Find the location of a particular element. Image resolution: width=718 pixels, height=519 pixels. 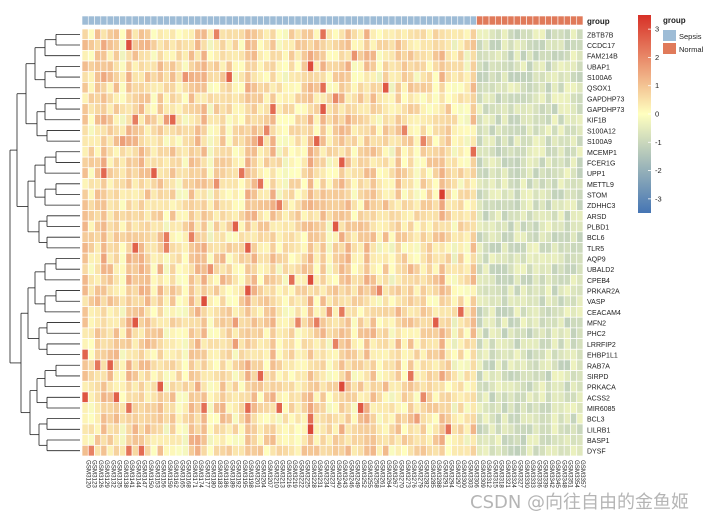

column-label: GSM3297 is located at coordinates (457, 474).